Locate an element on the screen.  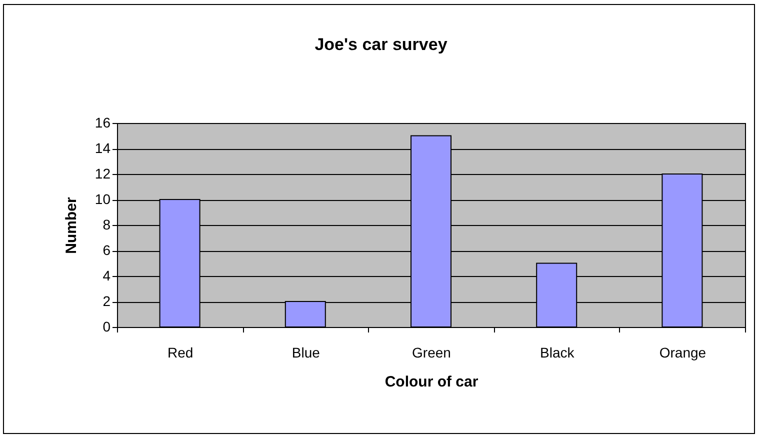
y-tick-label: 10 is located at coordinates (102, 199).